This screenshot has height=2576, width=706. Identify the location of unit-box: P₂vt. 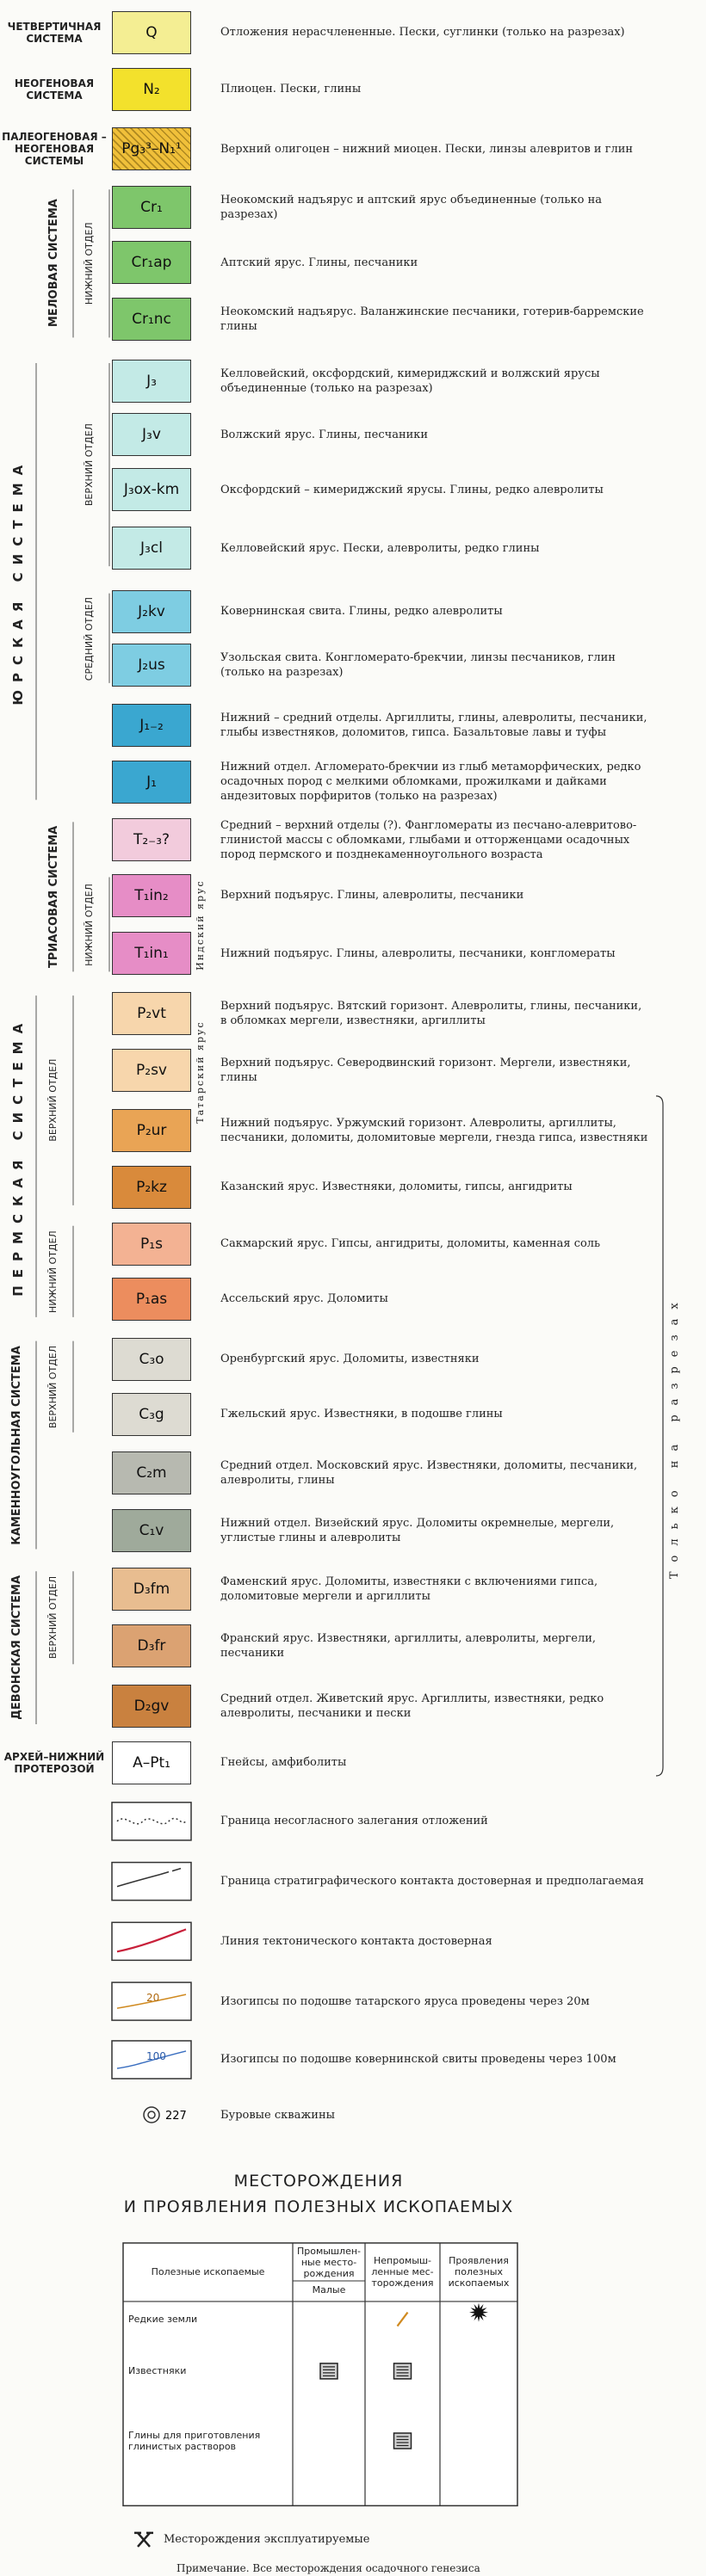
(151, 1014).